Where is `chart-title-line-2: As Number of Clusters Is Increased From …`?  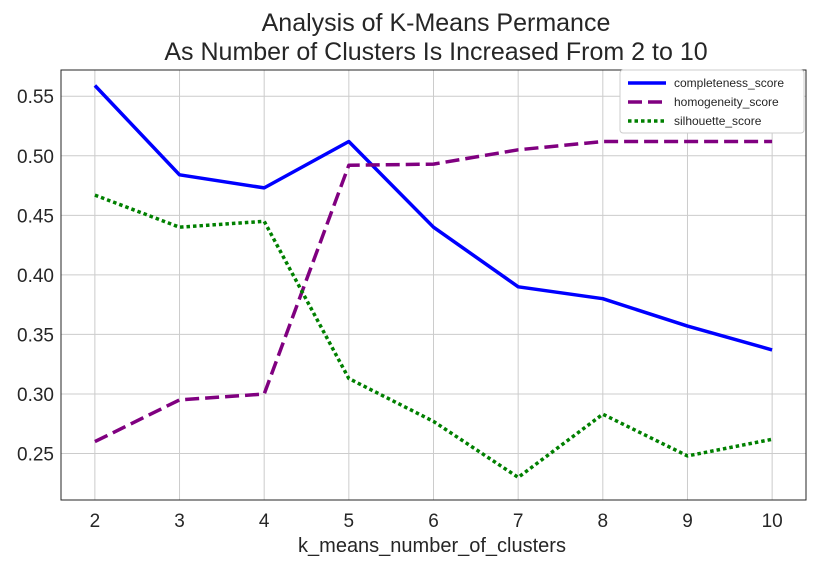 chart-title-line-2: As Number of Clusters Is Increased From … is located at coordinates (435, 52).